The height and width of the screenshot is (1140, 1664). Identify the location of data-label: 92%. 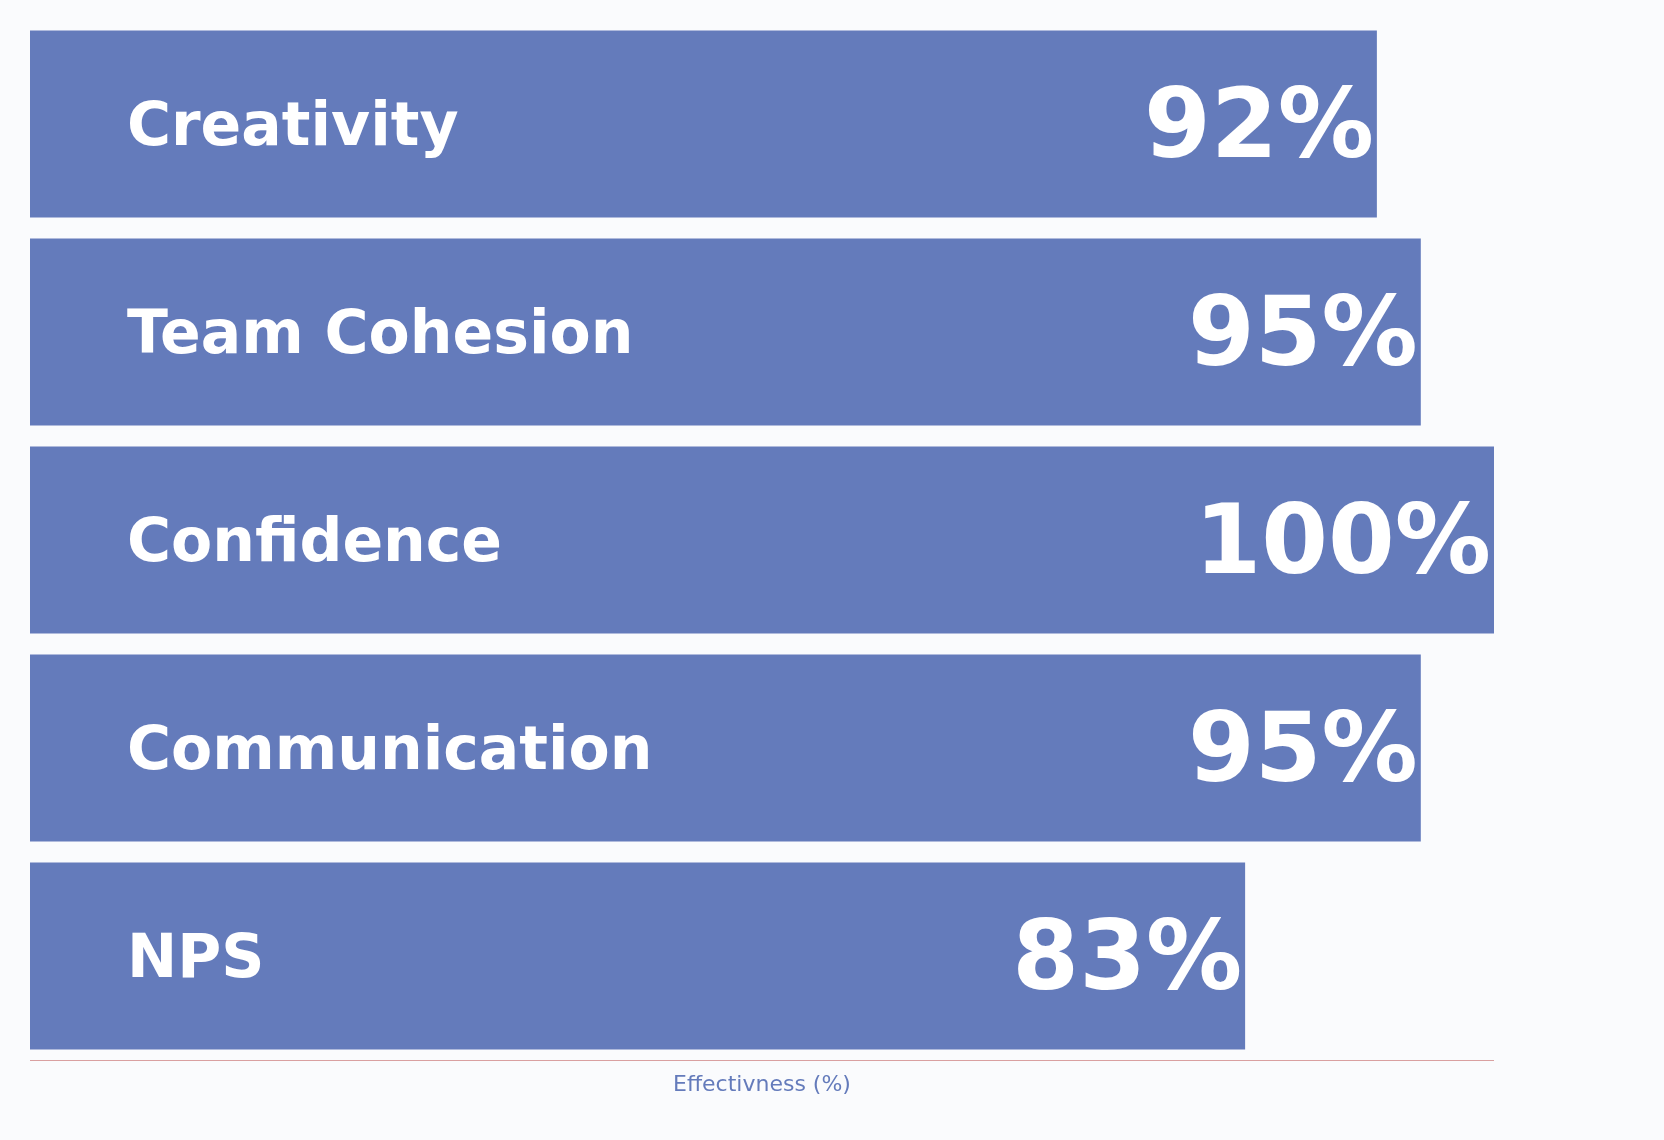
(1259, 124).